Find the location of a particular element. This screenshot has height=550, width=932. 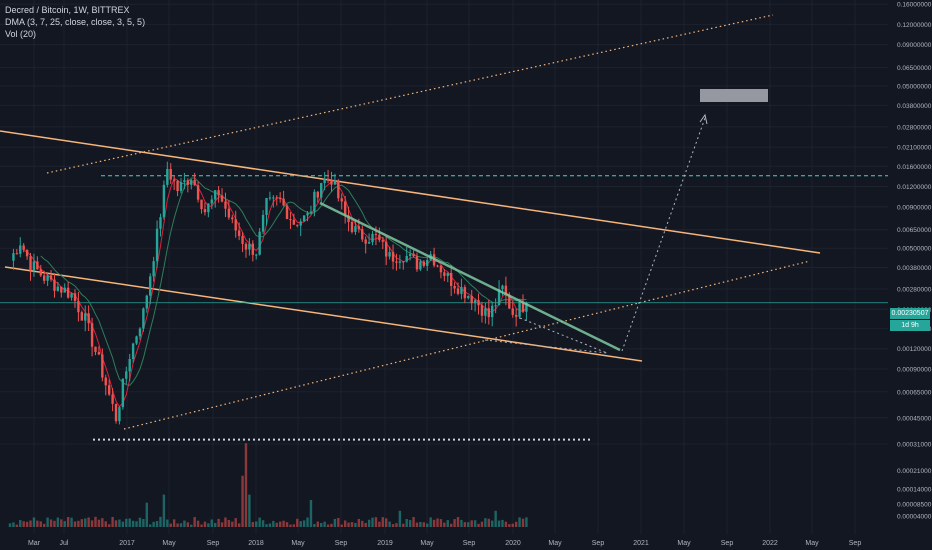

time-tick-label: Sep is located at coordinates (213, 543).